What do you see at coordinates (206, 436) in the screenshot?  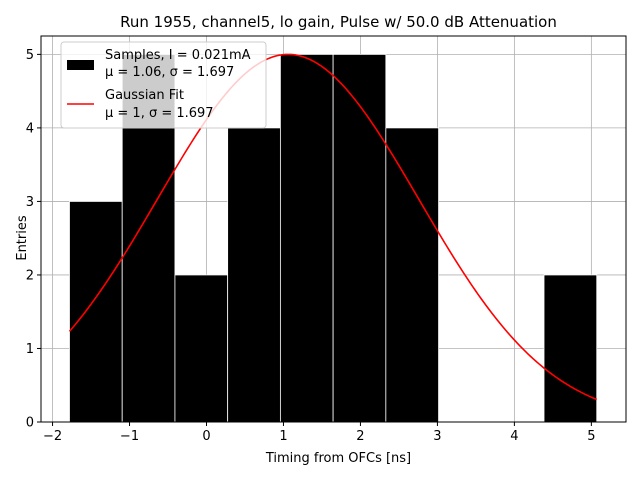 I see `x-tick-label: 0` at bounding box center [206, 436].